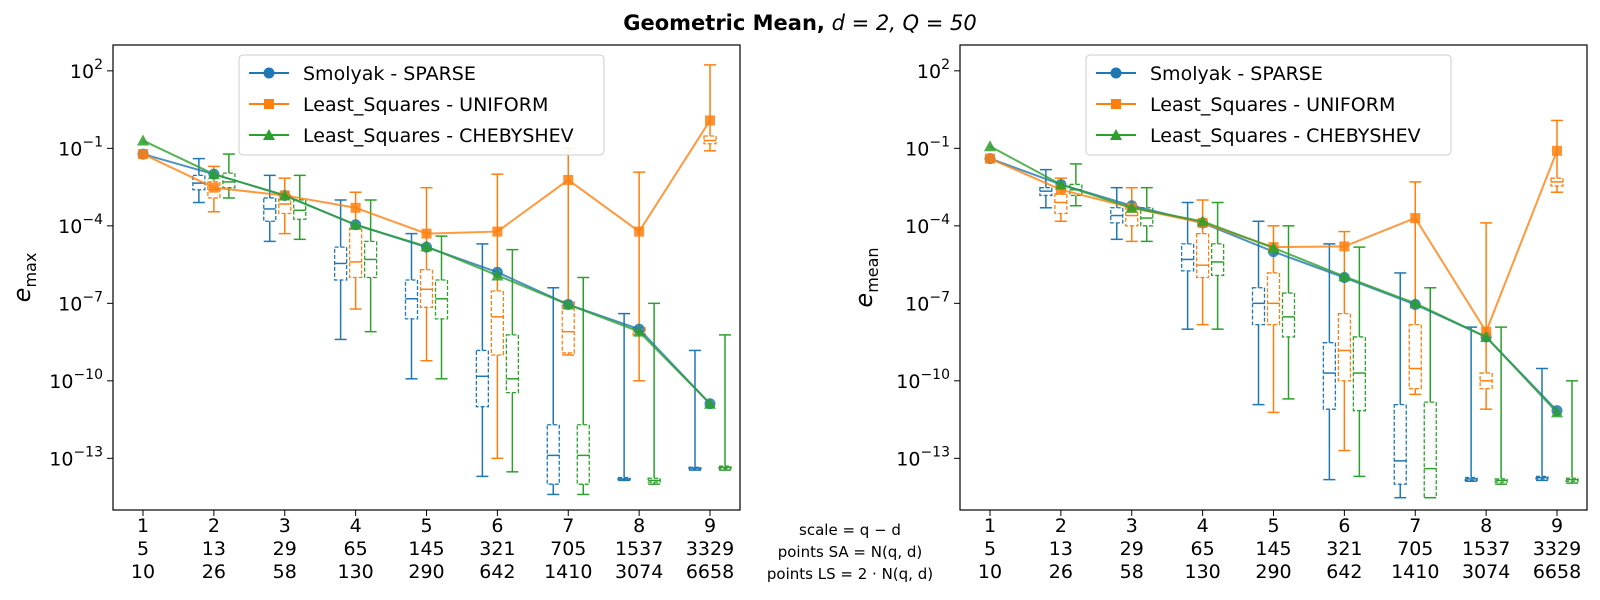 Image resolution: width=1600 pixels, height=600 pixels. I want to click on y-tick-label: 10⁻¹³, so click(76, 457).